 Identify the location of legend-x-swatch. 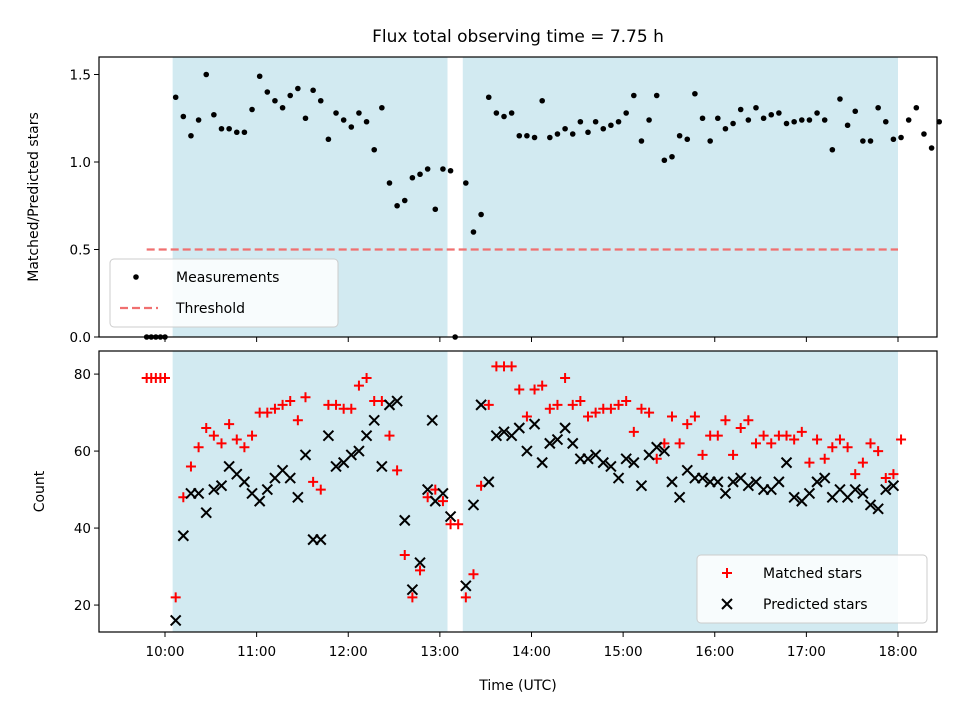
(727, 604).